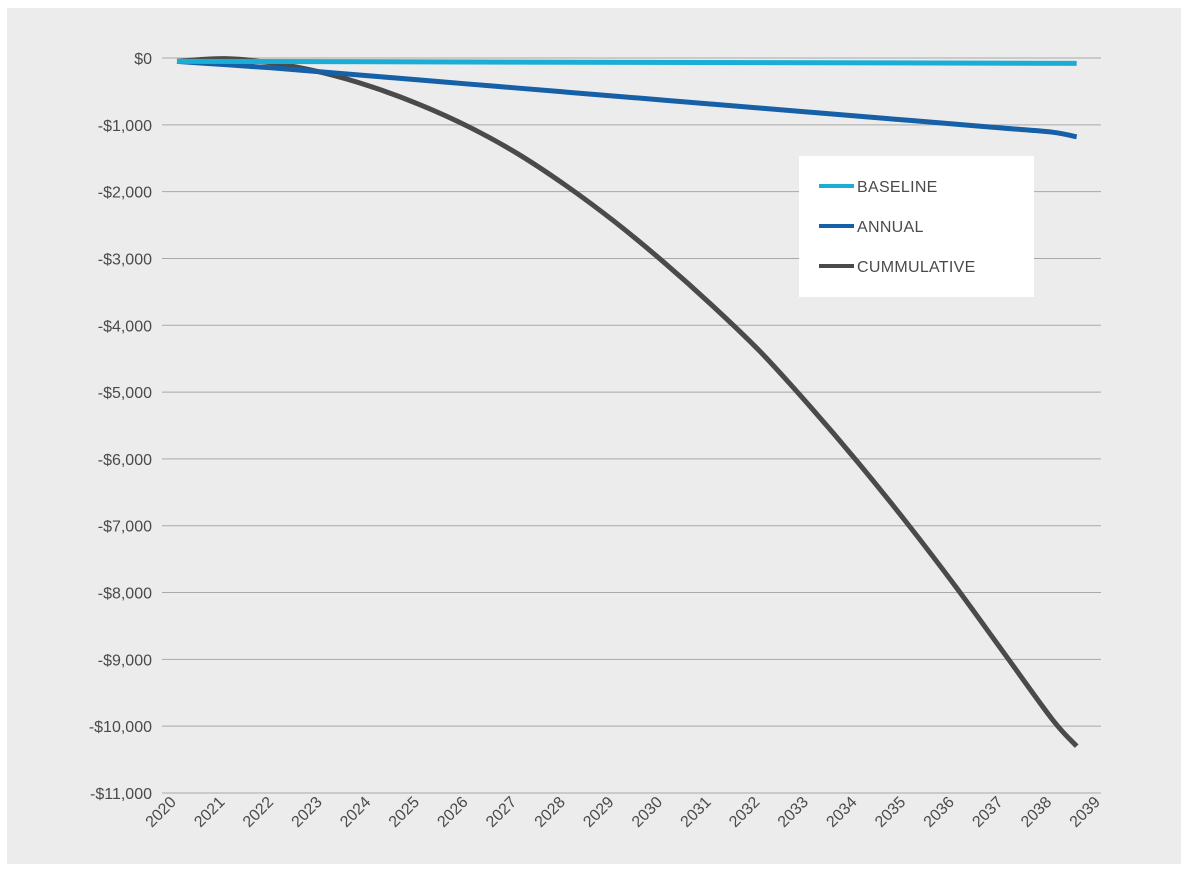 The image size is (1188, 874). Describe the element at coordinates (125, 393) in the screenshot. I see `y-tick-label: -$5,000` at that location.